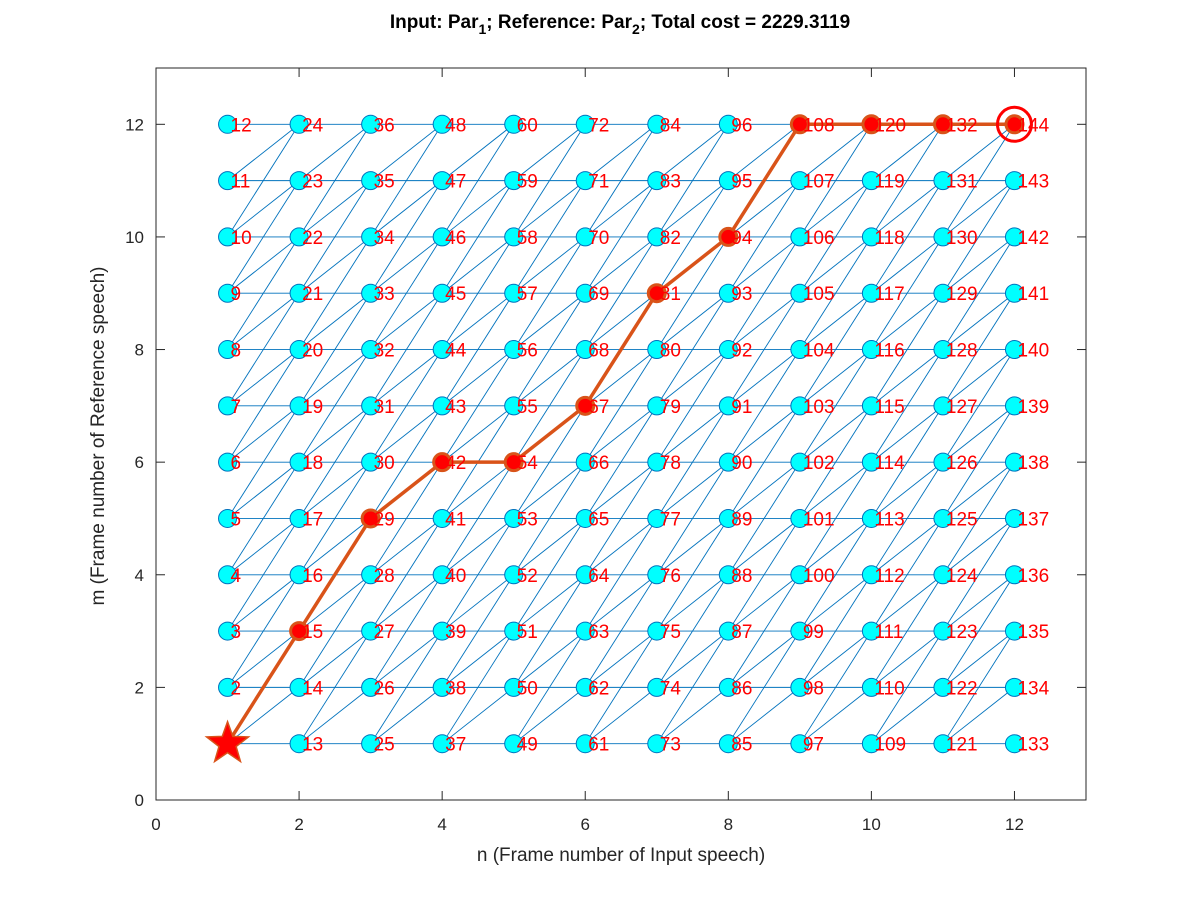 Image resolution: width=1200 pixels, height=900 pixels. I want to click on node-index-label: 142, so click(1033, 238).